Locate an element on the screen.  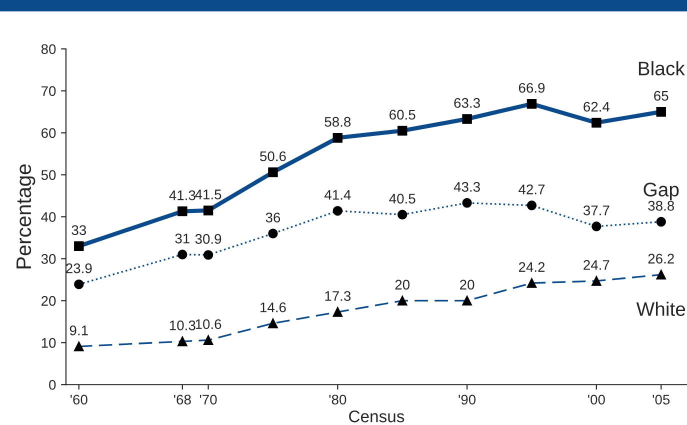
x-axis-title: Census is located at coordinates (376, 416).